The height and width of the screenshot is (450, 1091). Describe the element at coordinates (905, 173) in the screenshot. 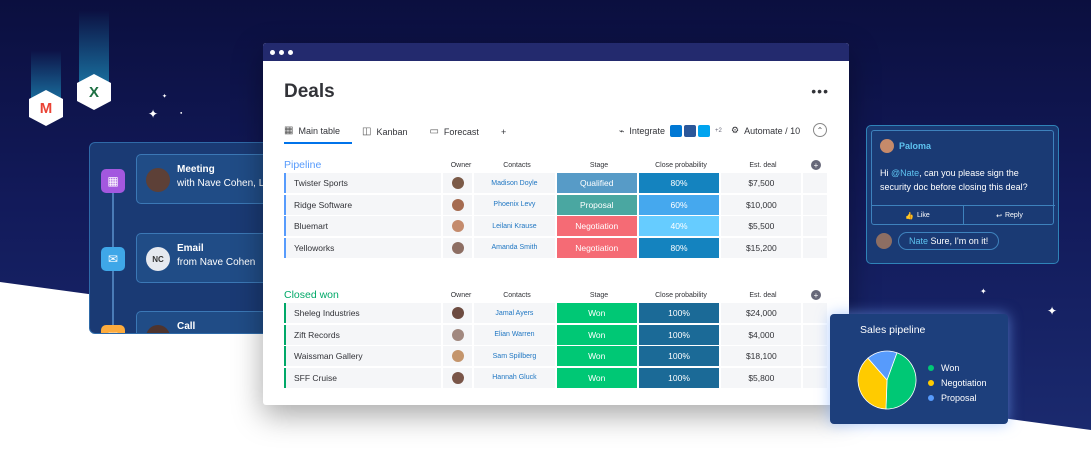

I see `mention: @Nate` at that location.